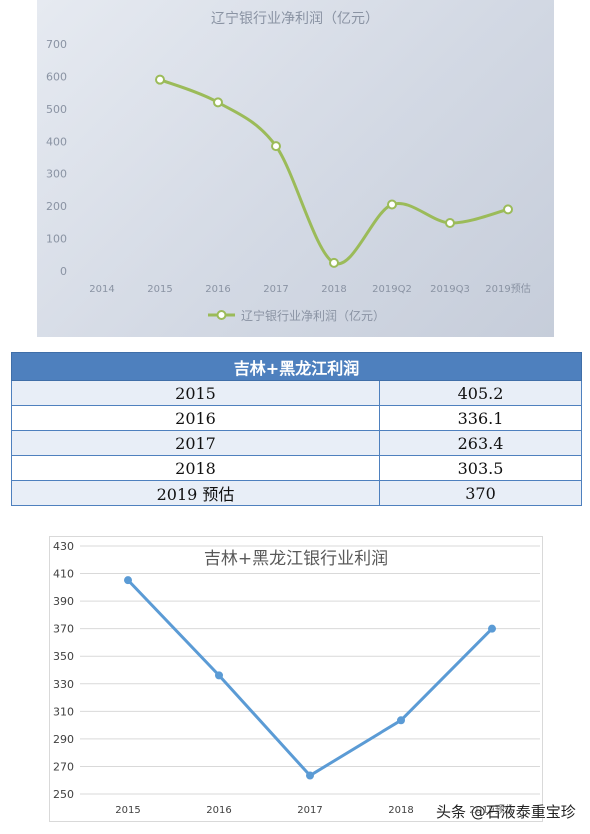  What do you see at coordinates (101, 289) in the screenshot?
I see `x-tick-label: 2014` at bounding box center [101, 289].